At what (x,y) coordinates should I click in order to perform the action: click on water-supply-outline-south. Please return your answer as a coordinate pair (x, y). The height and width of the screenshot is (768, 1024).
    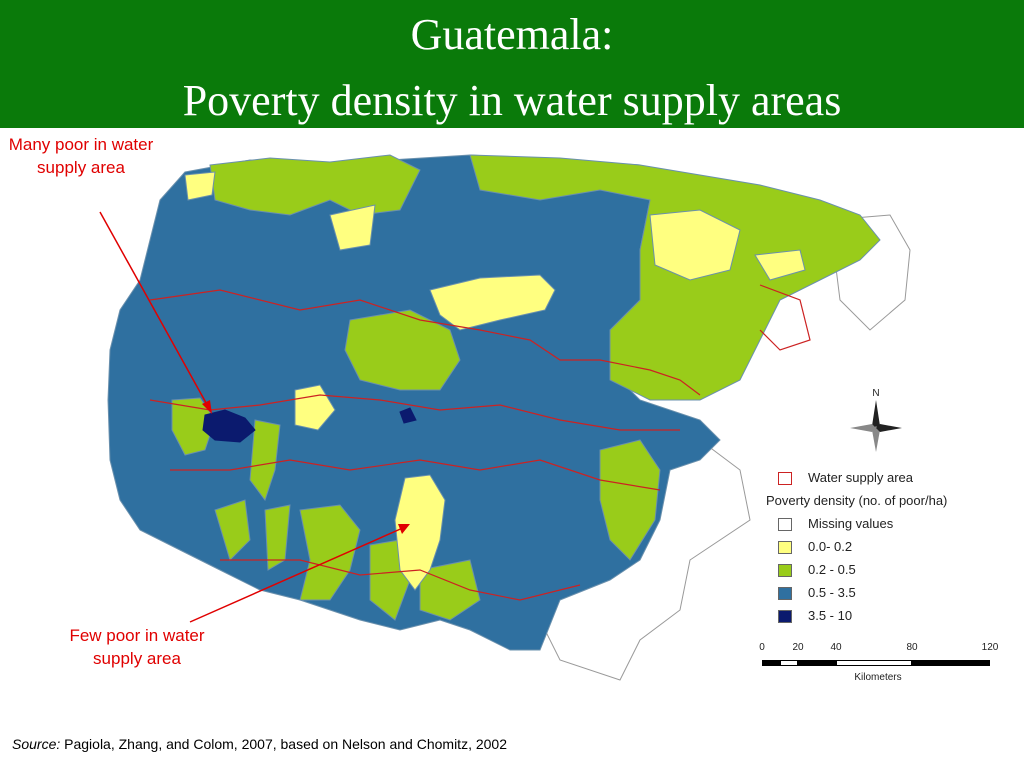
    Looking at the image, I should click on (415, 475).